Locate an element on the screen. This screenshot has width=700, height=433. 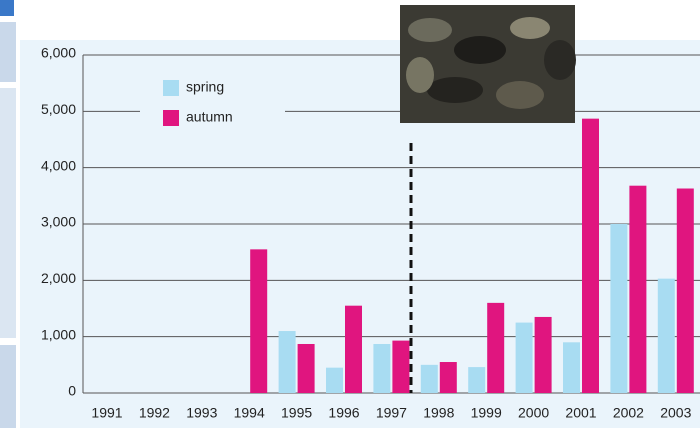
x-tick-label: 1998 is located at coordinates (438, 413).